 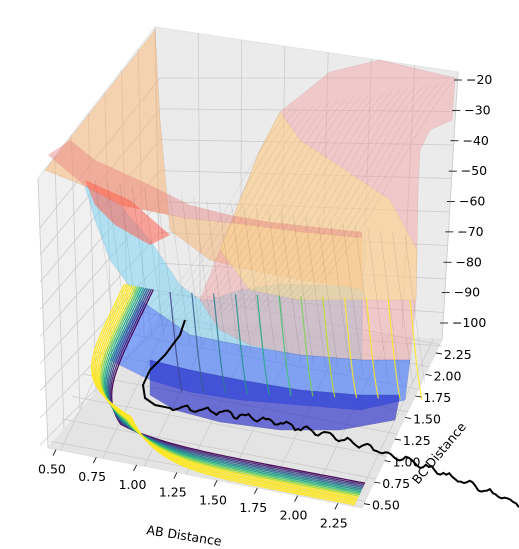 I want to click on z-tick-label: −40, so click(x=476, y=140).